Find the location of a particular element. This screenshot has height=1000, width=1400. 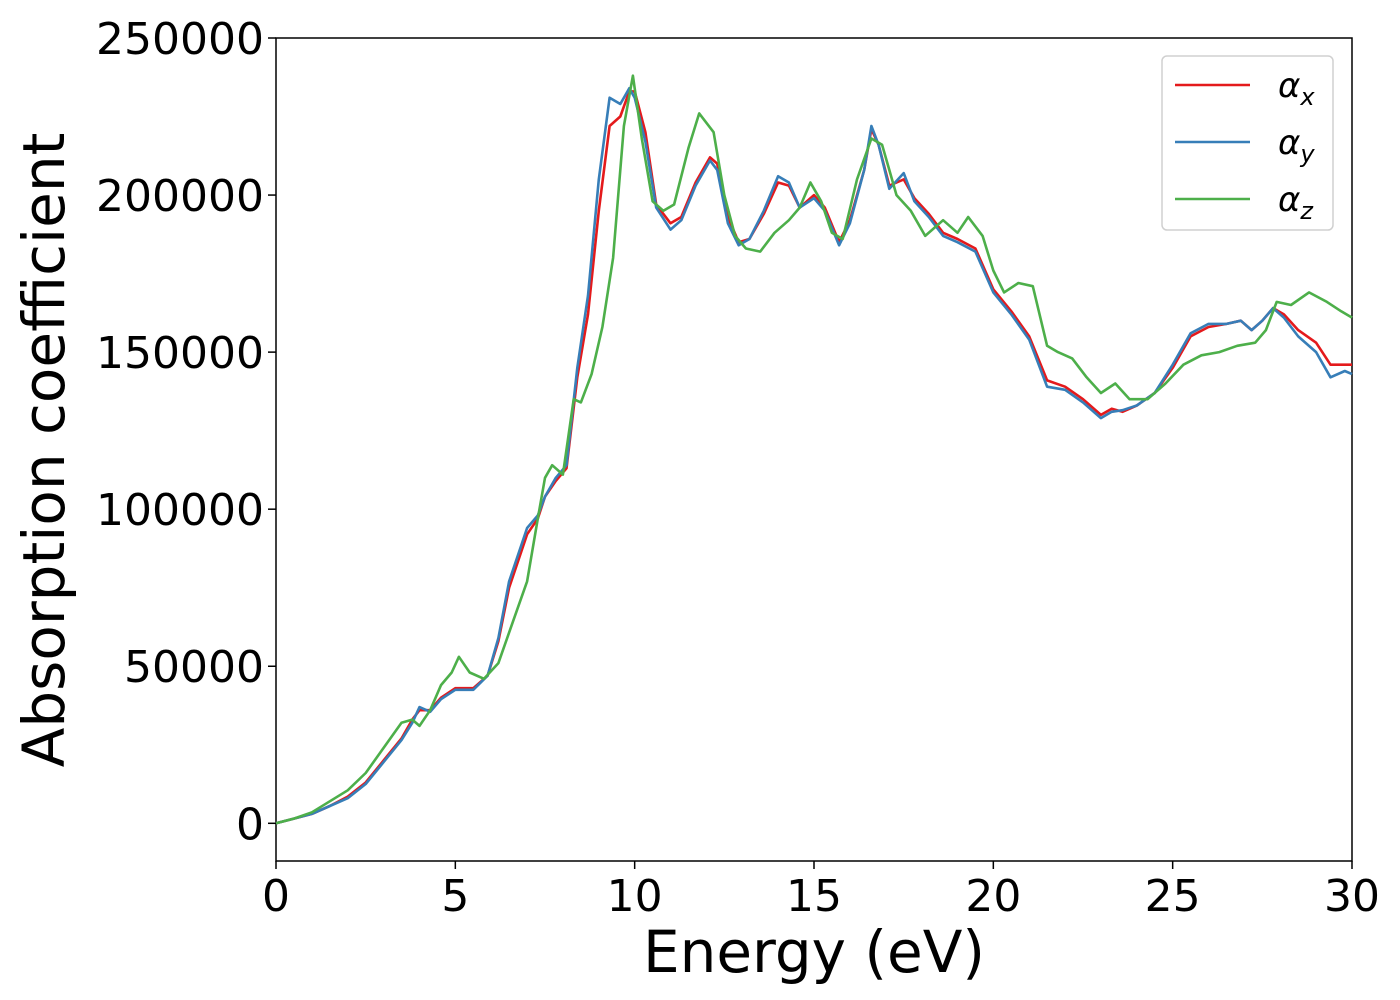

legend-subscript: z is located at coordinates (1306, 211).